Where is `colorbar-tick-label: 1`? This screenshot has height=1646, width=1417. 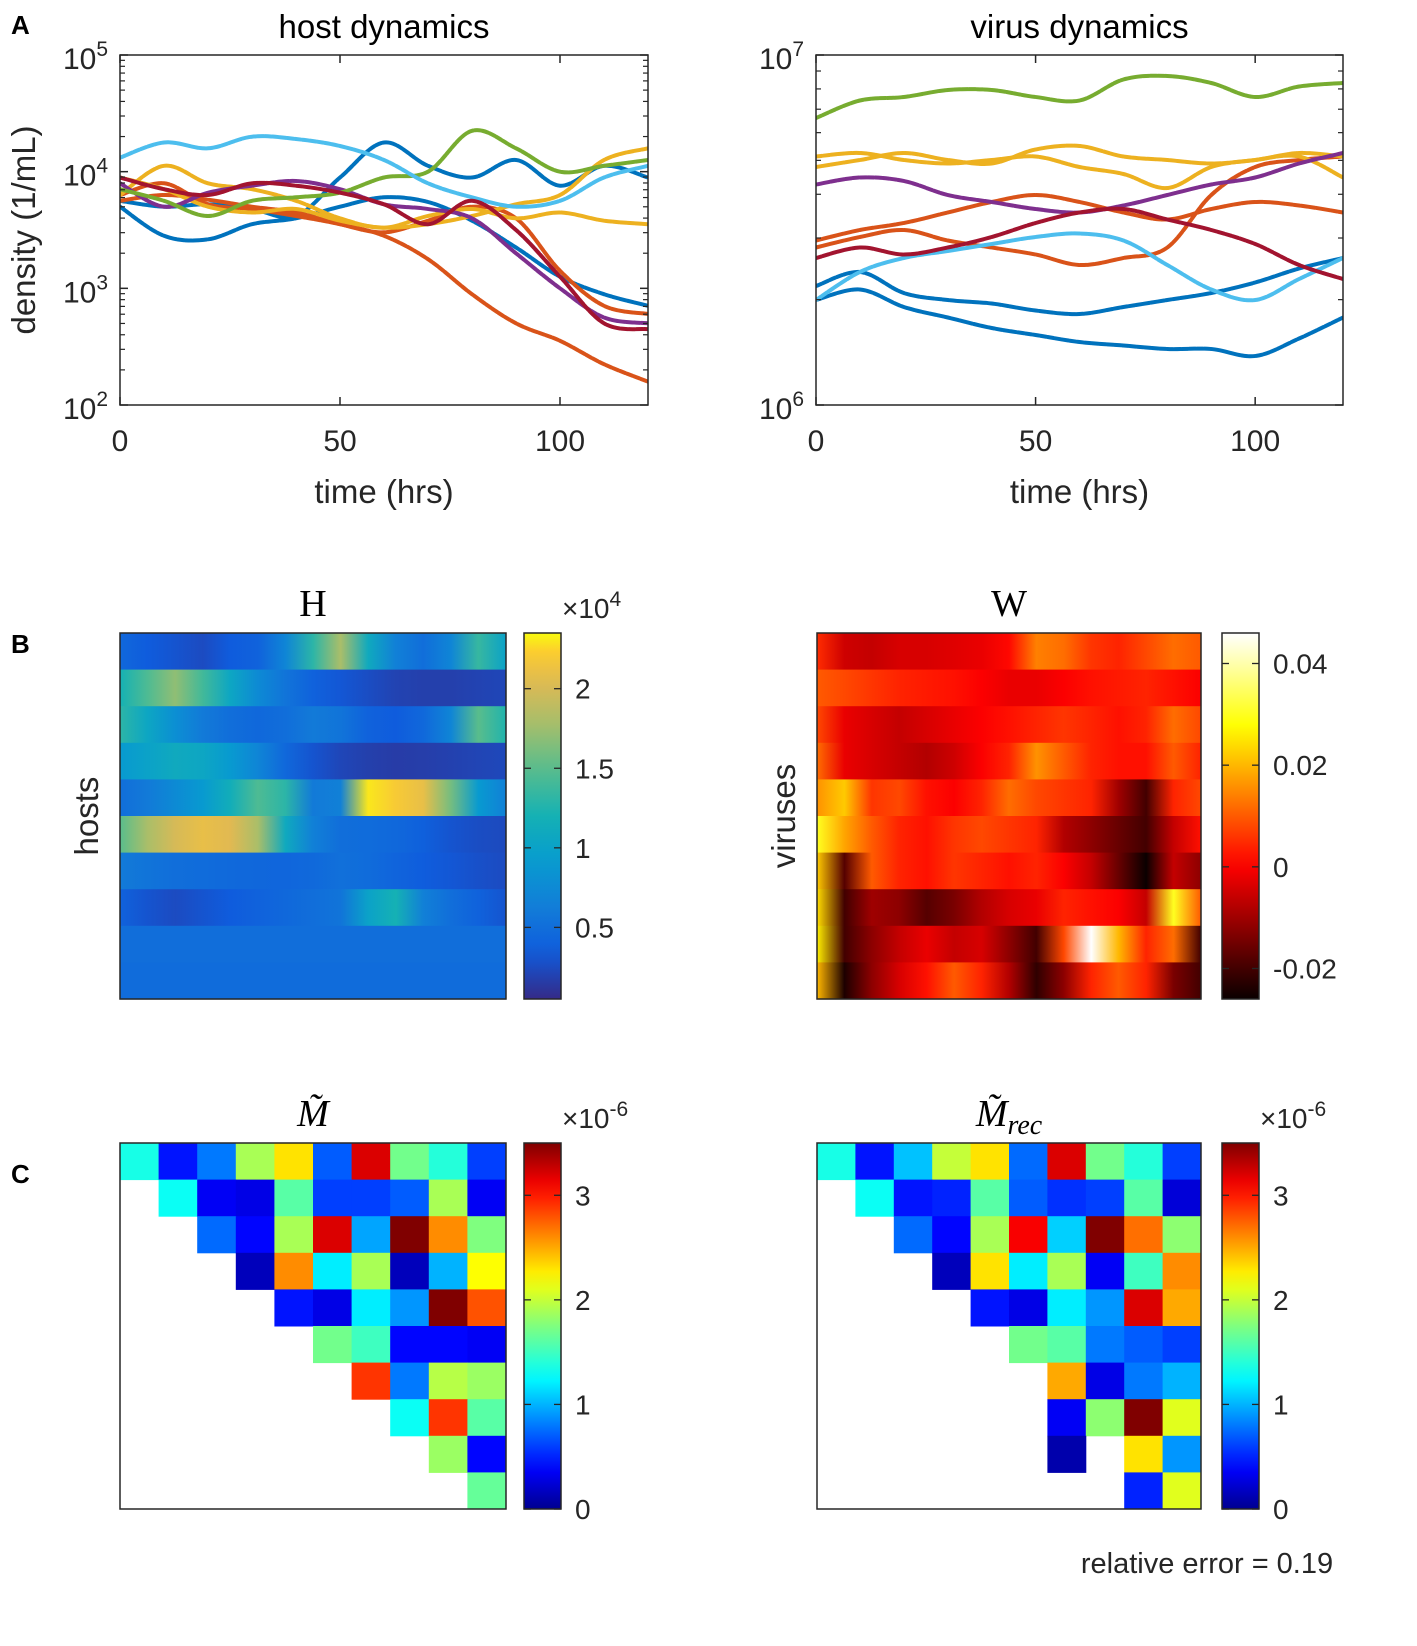 colorbar-tick-label: 1 is located at coordinates (583, 1404).